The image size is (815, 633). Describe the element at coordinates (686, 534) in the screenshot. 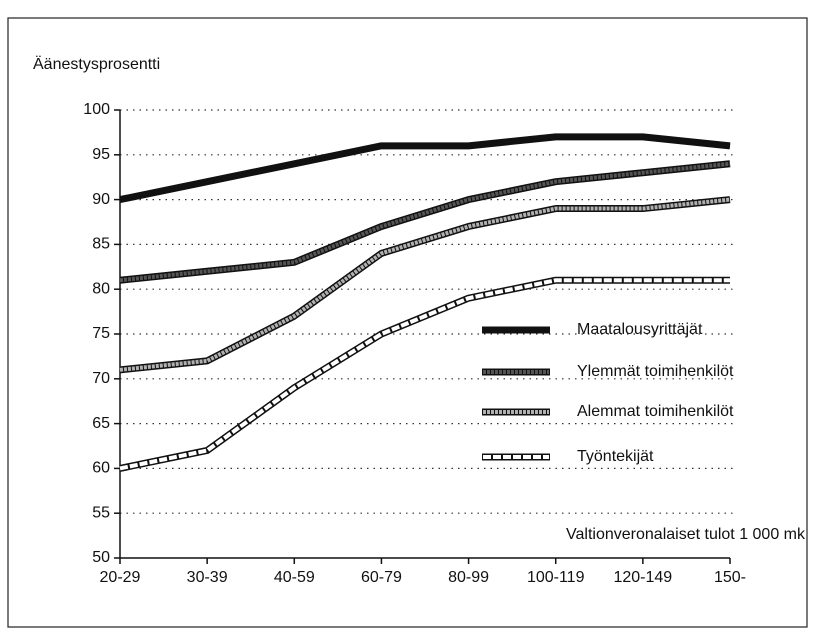

I see `x-axis-label: Valtionveronalaiset tulot 1 000 mk` at that location.